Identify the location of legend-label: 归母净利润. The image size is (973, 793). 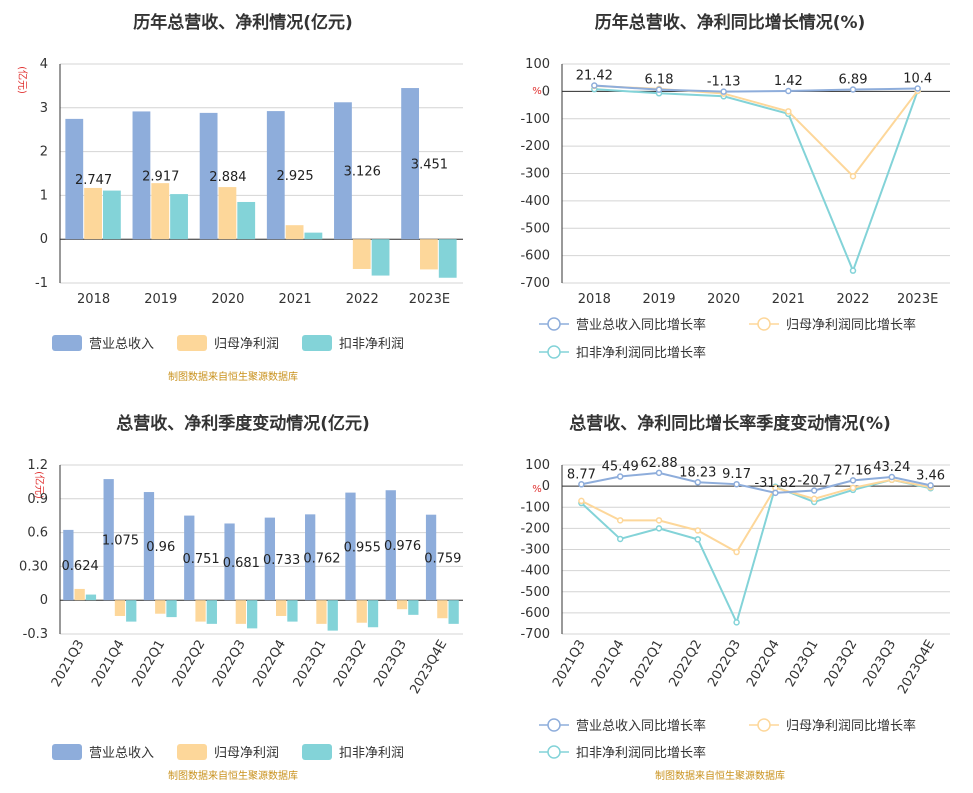
(246, 344).